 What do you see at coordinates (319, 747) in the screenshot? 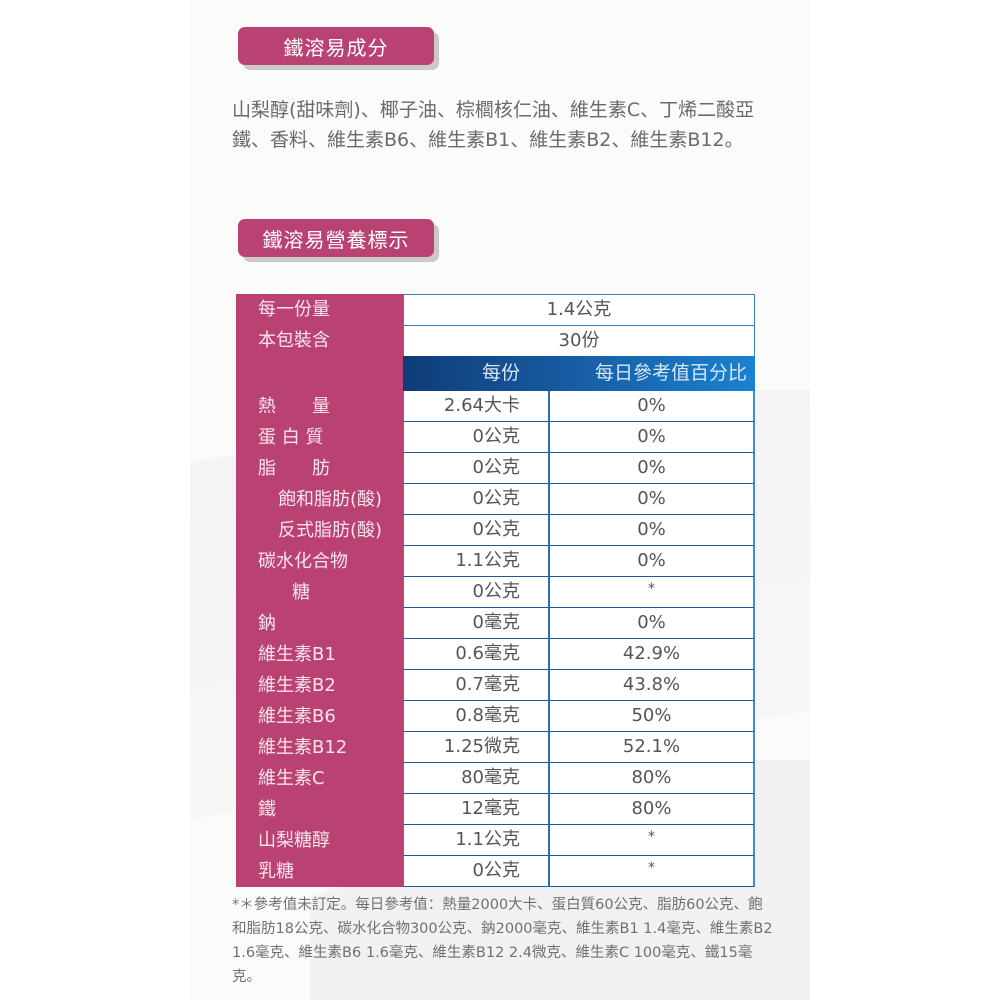
I see `nutrient-name: 維生素B12` at bounding box center [319, 747].